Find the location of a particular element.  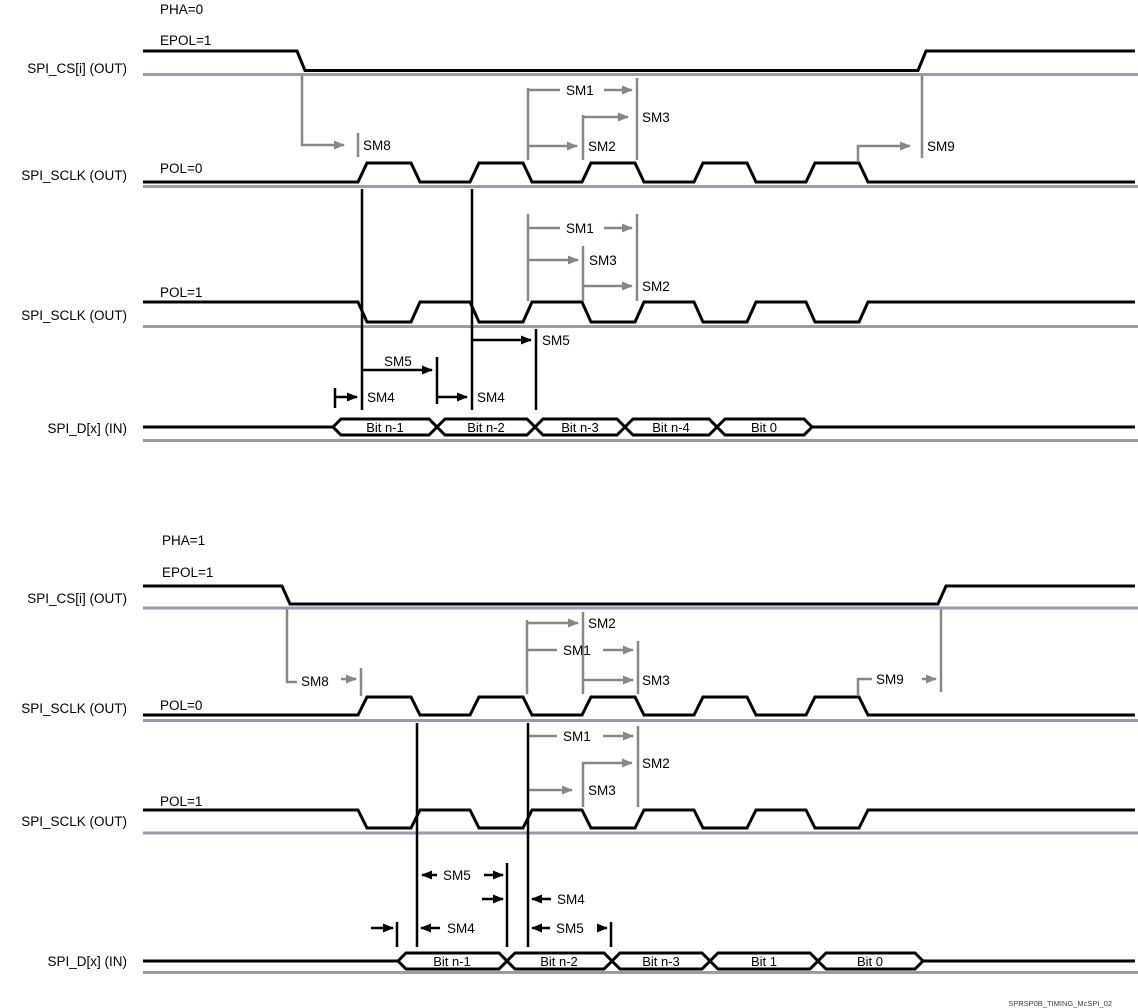

bit-label: Bit n-4 is located at coordinates (671, 427).